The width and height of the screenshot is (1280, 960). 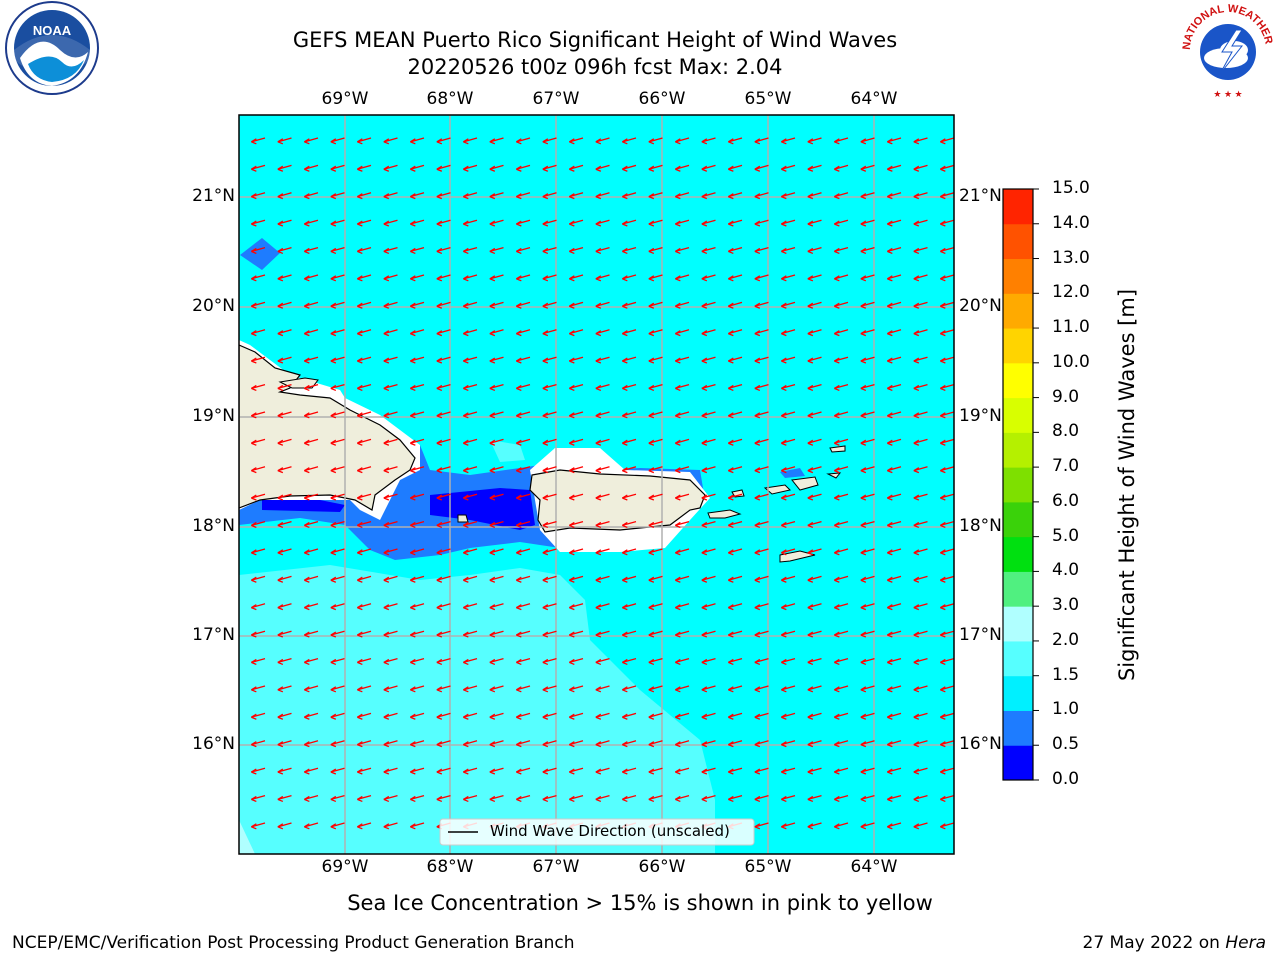 I want to click on lat-tick-right: 21°N, so click(x=980, y=196).